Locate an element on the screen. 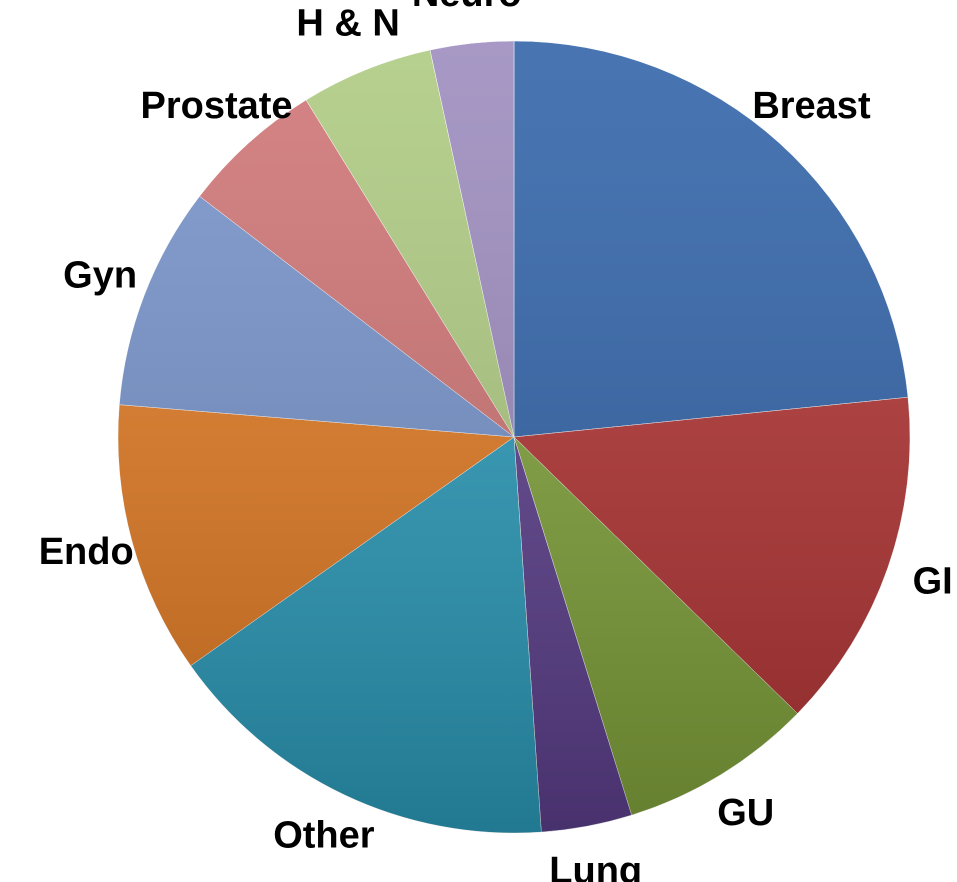 The image size is (957, 882). slice-label: GU is located at coordinates (745, 813).